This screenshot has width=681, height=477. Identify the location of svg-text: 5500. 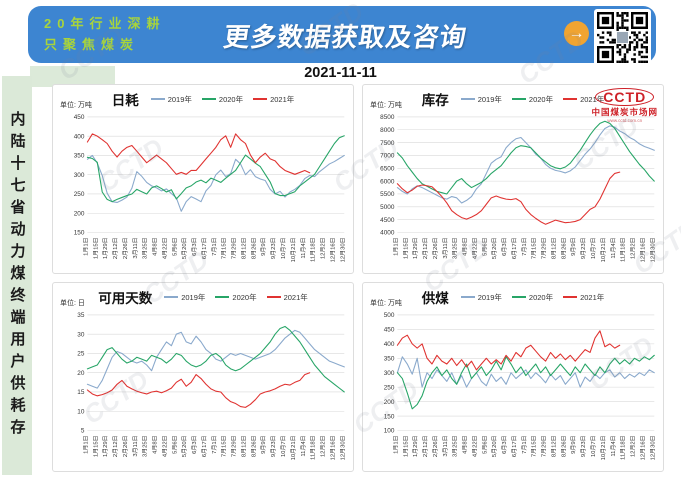
(387, 194).